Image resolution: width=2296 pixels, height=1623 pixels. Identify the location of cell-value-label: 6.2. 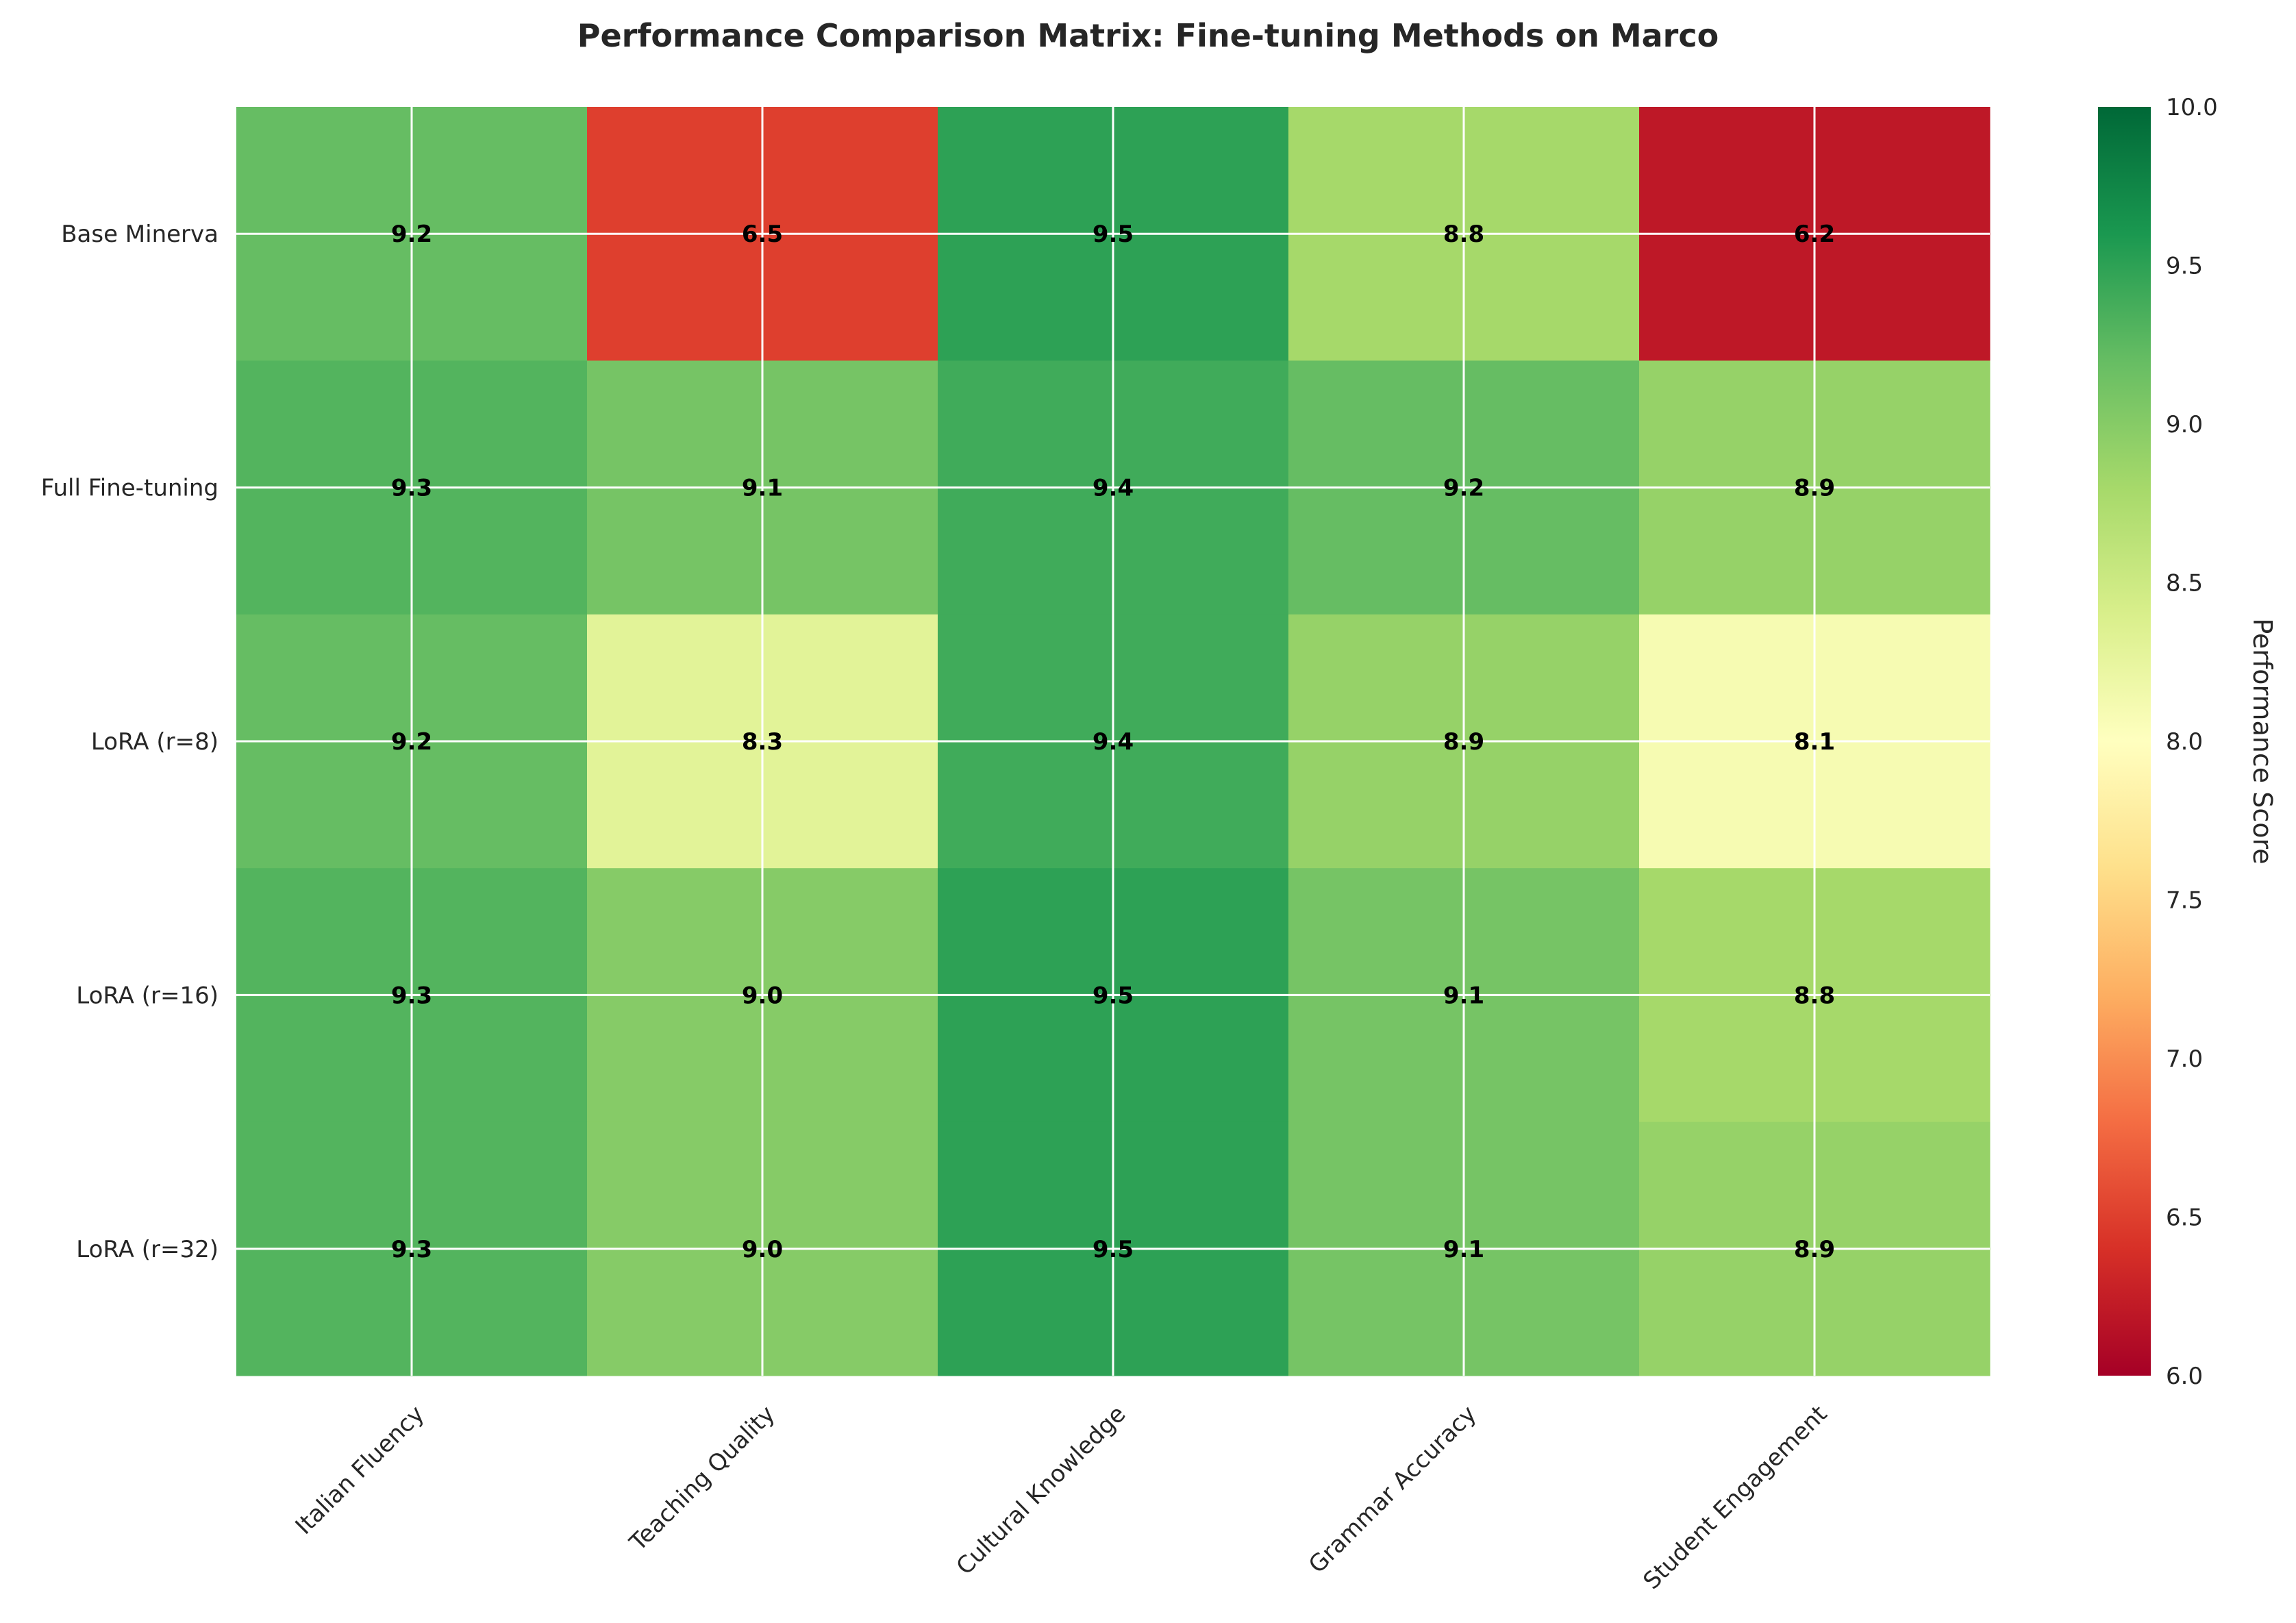
(1815, 234).